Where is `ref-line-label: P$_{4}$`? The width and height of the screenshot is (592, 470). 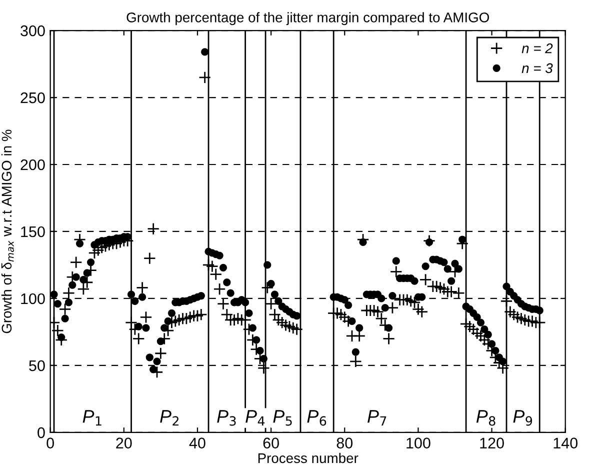 ref-line-label: P$_{4}$ is located at coordinates (255, 418).